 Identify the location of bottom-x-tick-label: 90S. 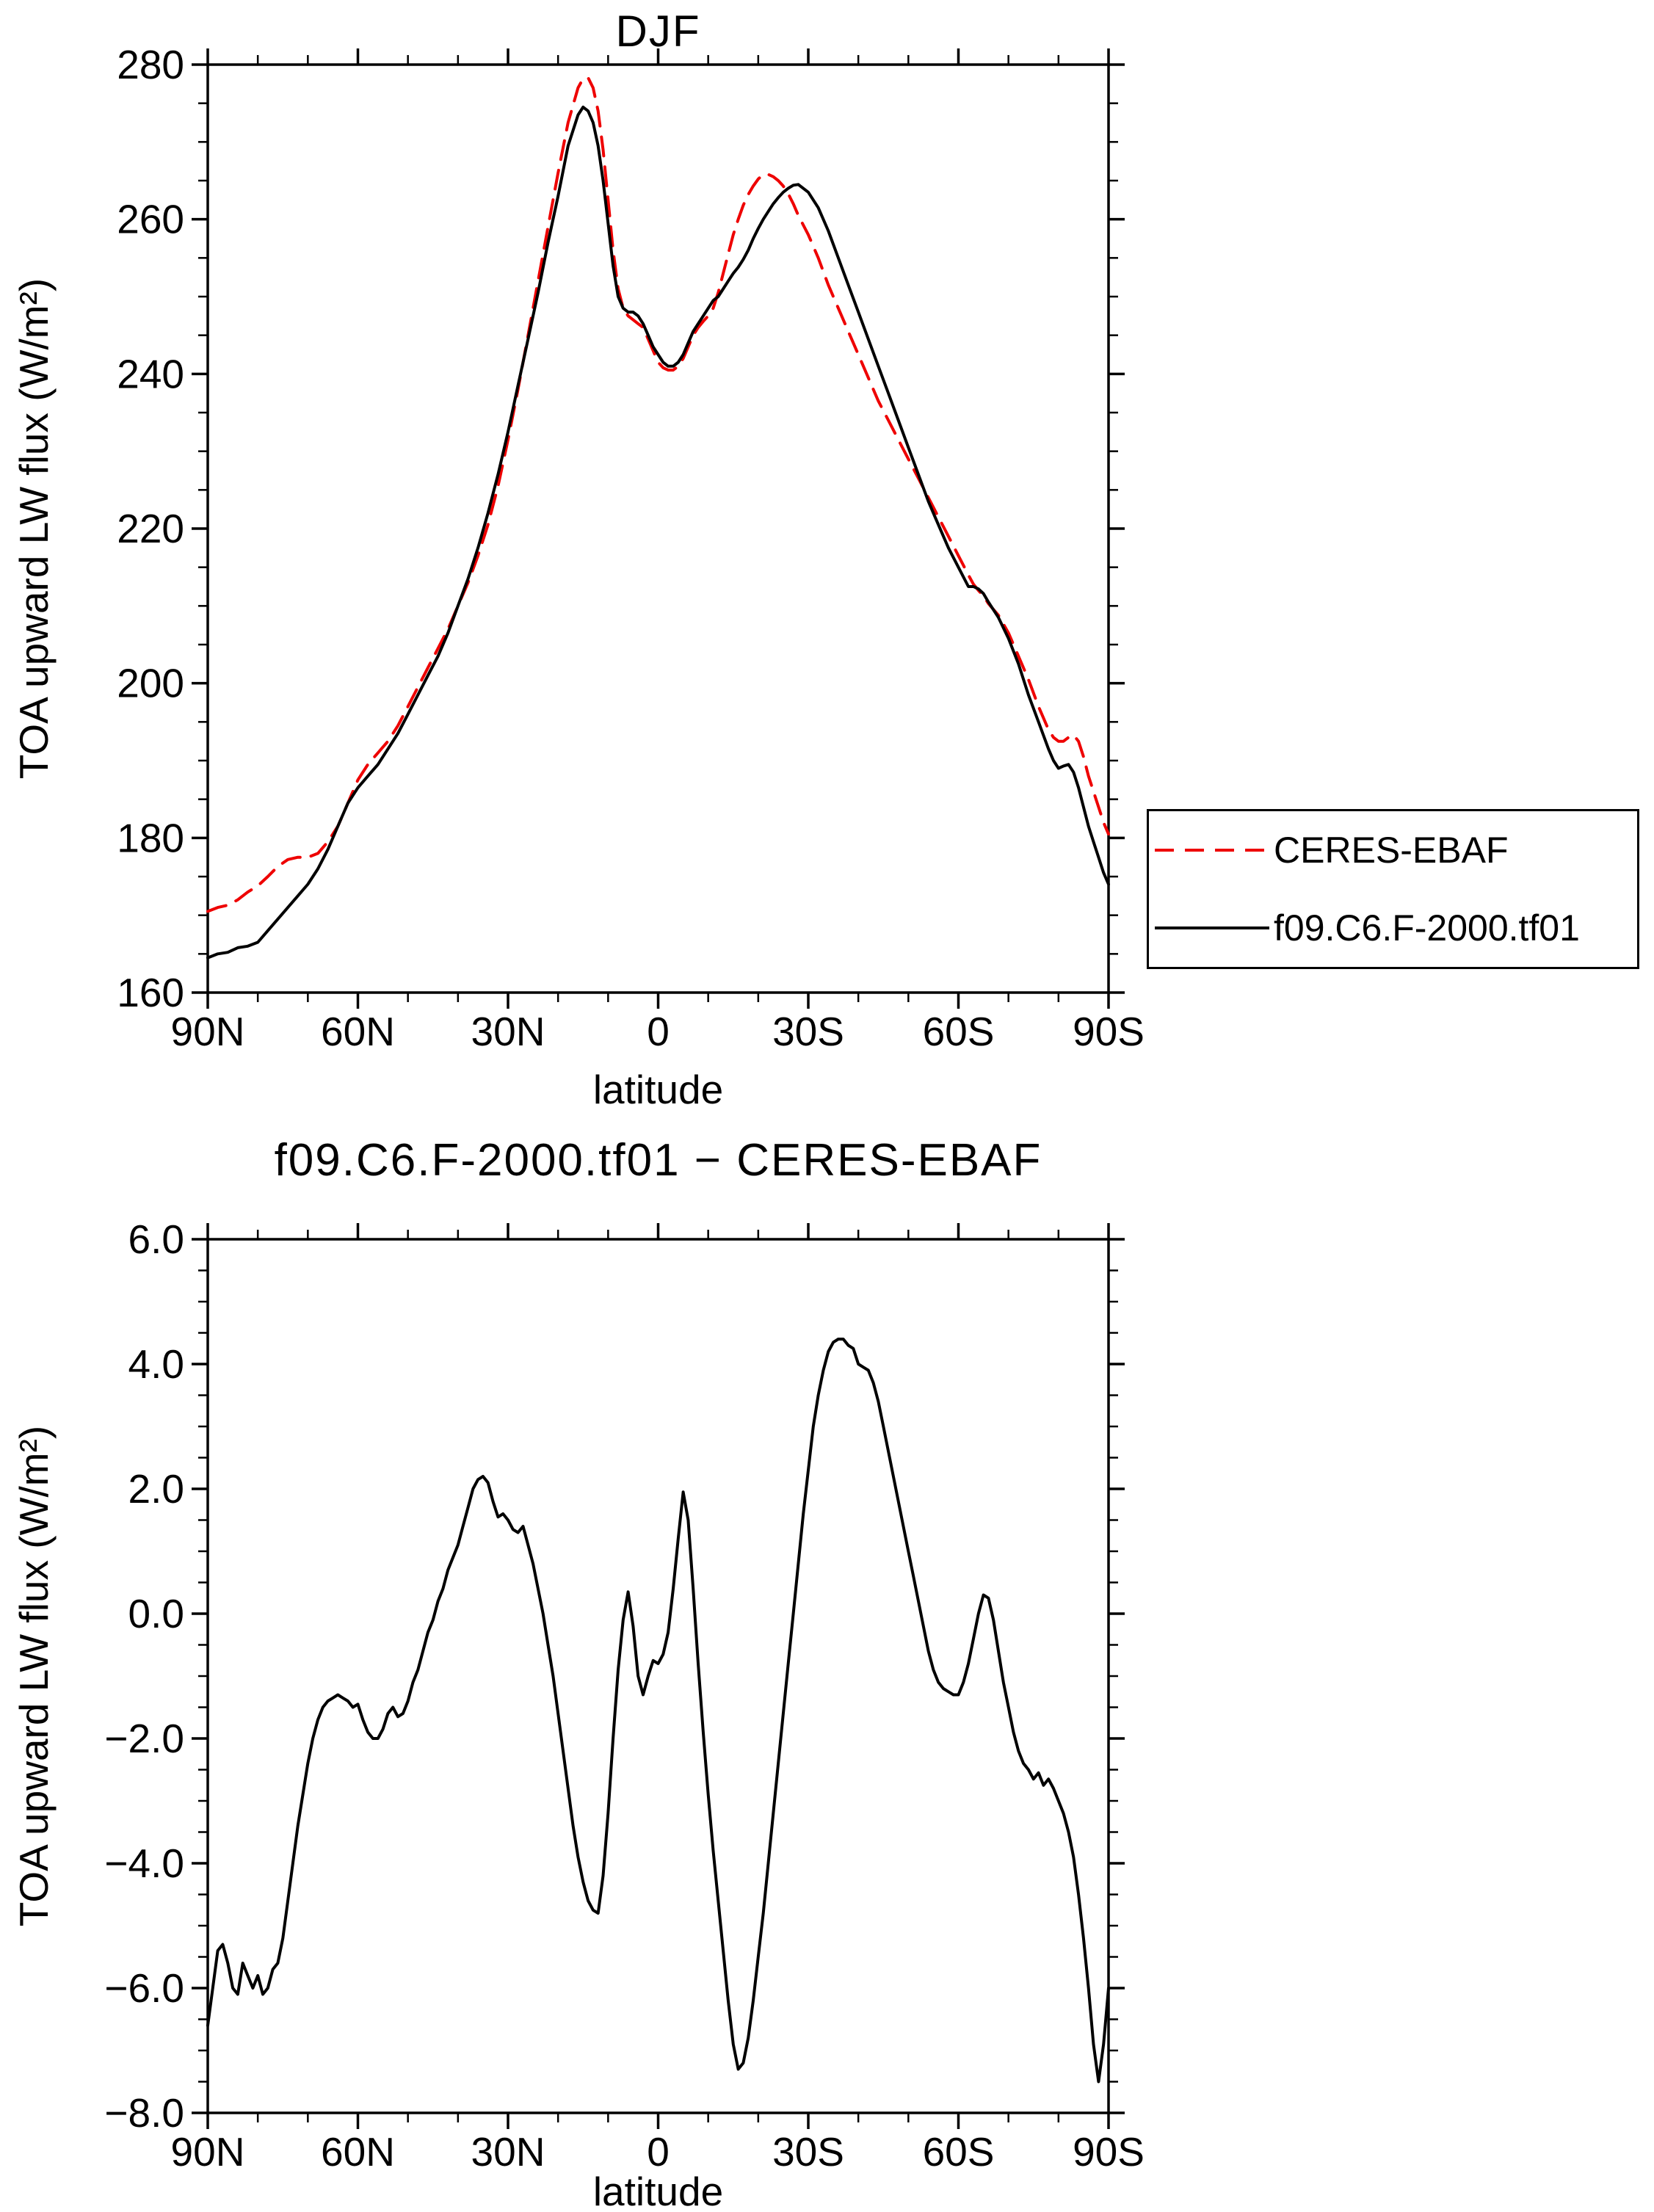
(1109, 2152).